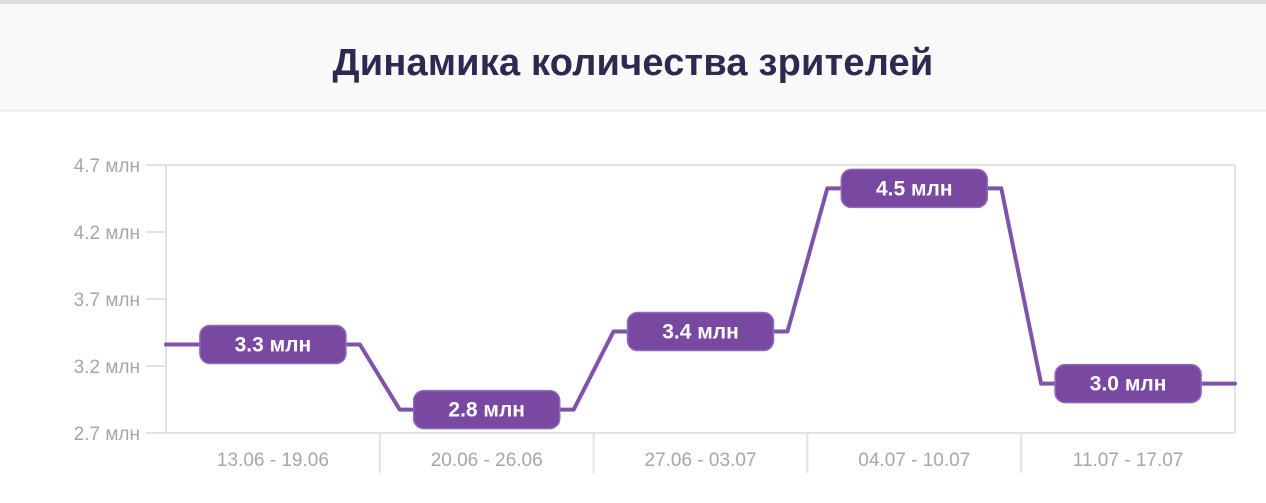 Image resolution: width=1266 pixels, height=503 pixels. Describe the element at coordinates (107, 166) in the screenshot. I see `y-axis-label: 4.7 млн` at that location.